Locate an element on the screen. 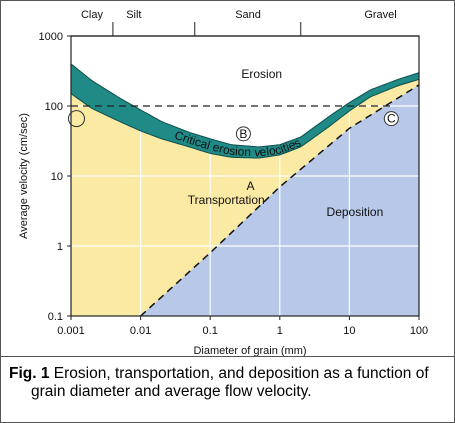  x-tick-label: 0.001 is located at coordinates (71, 331).